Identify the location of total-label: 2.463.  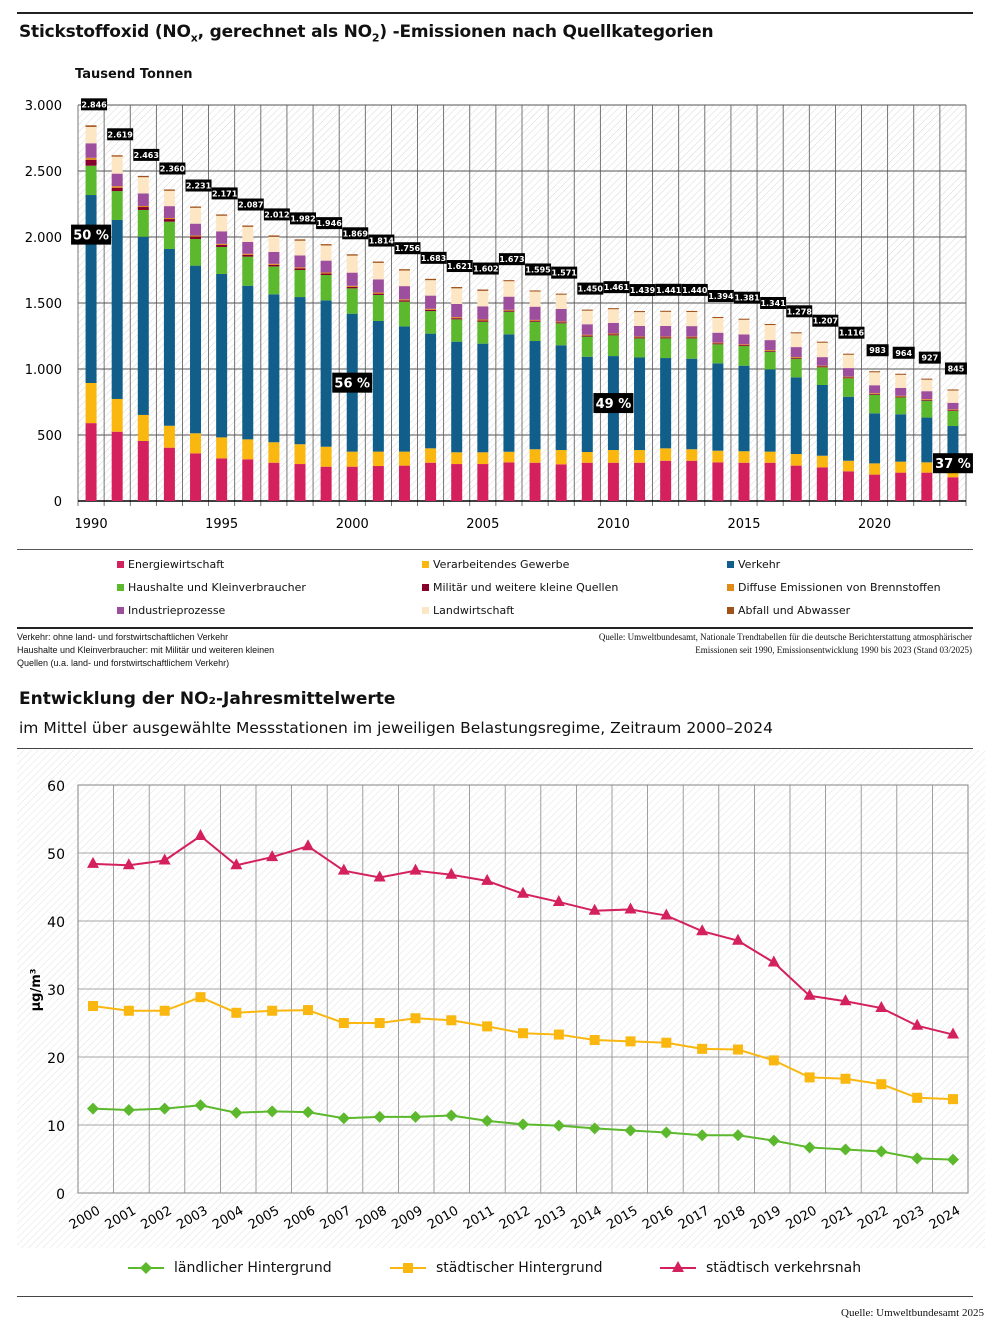
(146, 154).